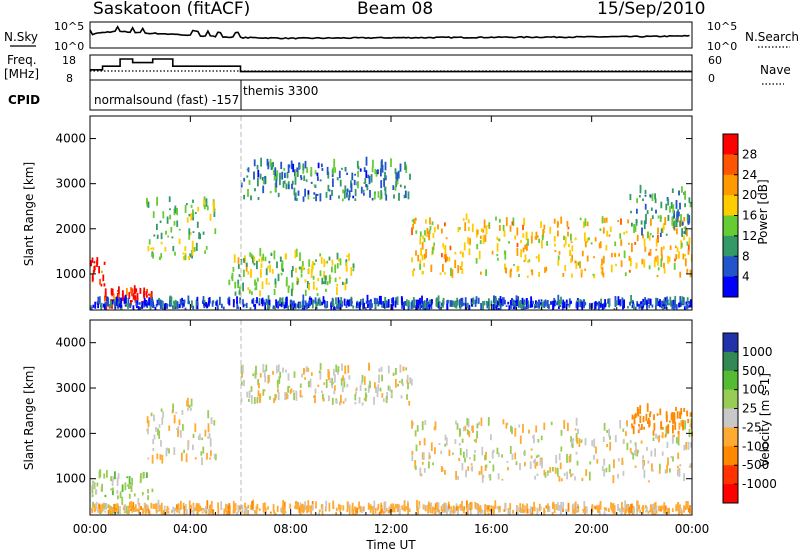 This screenshot has height=554, width=800. Describe the element at coordinates (746, 277) in the screenshot. I see `power-colorbar-tick-label: 4` at that location.